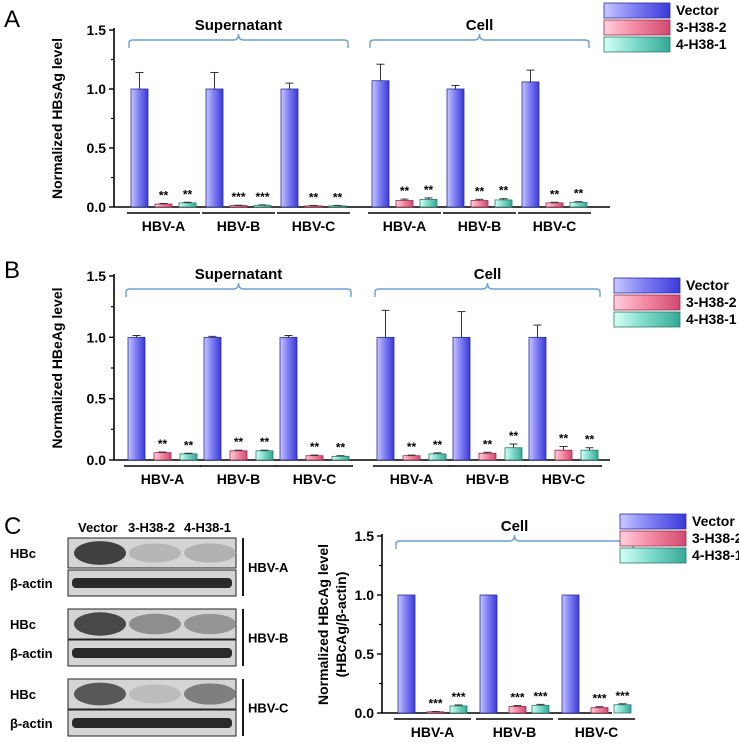 This screenshot has height=744, width=739. Describe the element at coordinates (480, 25) in the screenshot. I see `group-label: Cell` at that location.